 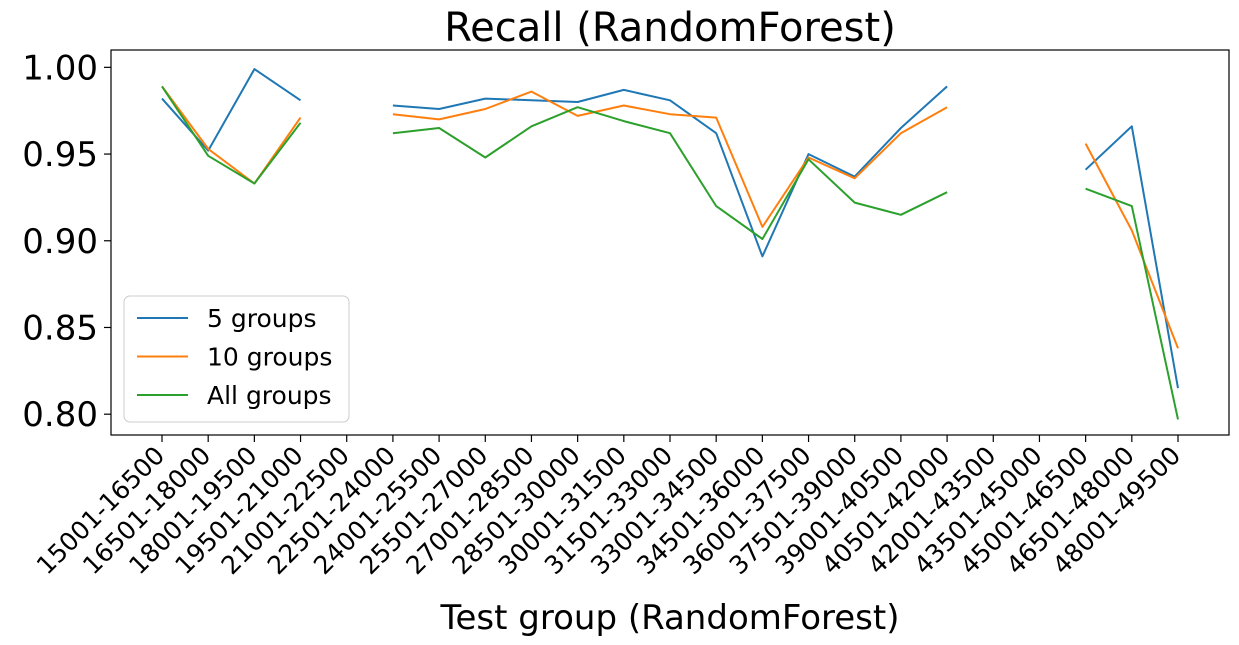 What do you see at coordinates (60, 415) in the screenshot?
I see `y-tick-label: 0.80` at bounding box center [60, 415].